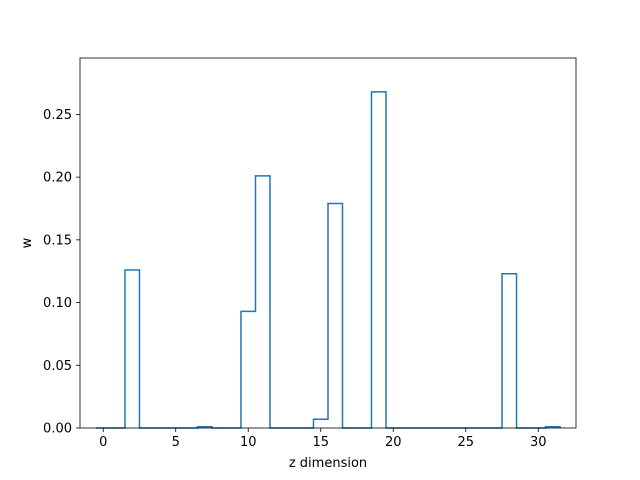 The height and width of the screenshot is (480, 640). I want to click on y-tick-label: 0.00, so click(57, 429).